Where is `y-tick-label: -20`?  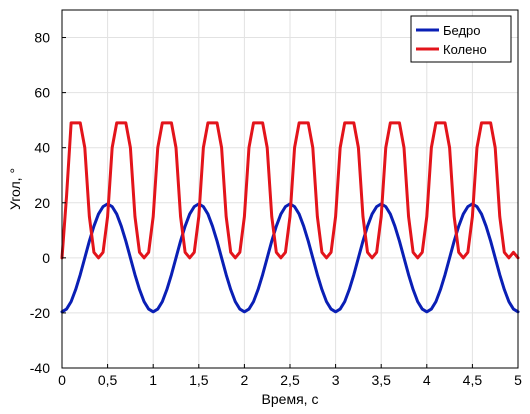 y-tick-label: -20 is located at coordinates (40, 313).